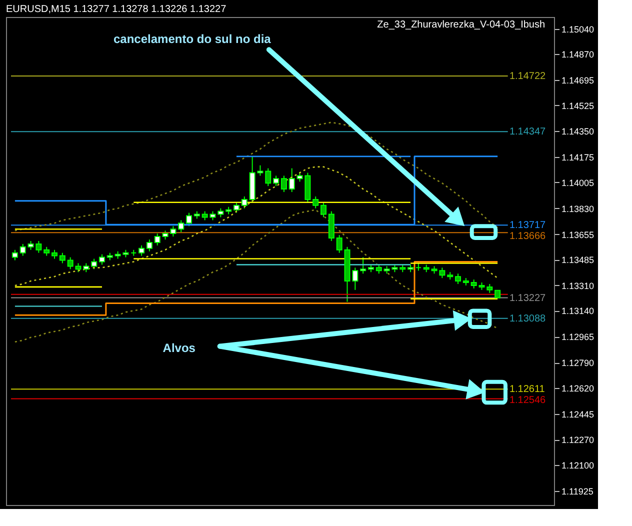  What do you see at coordinates (578, 260) in the screenshot?
I see `y-tick-label: 1.13485` at bounding box center [578, 260].